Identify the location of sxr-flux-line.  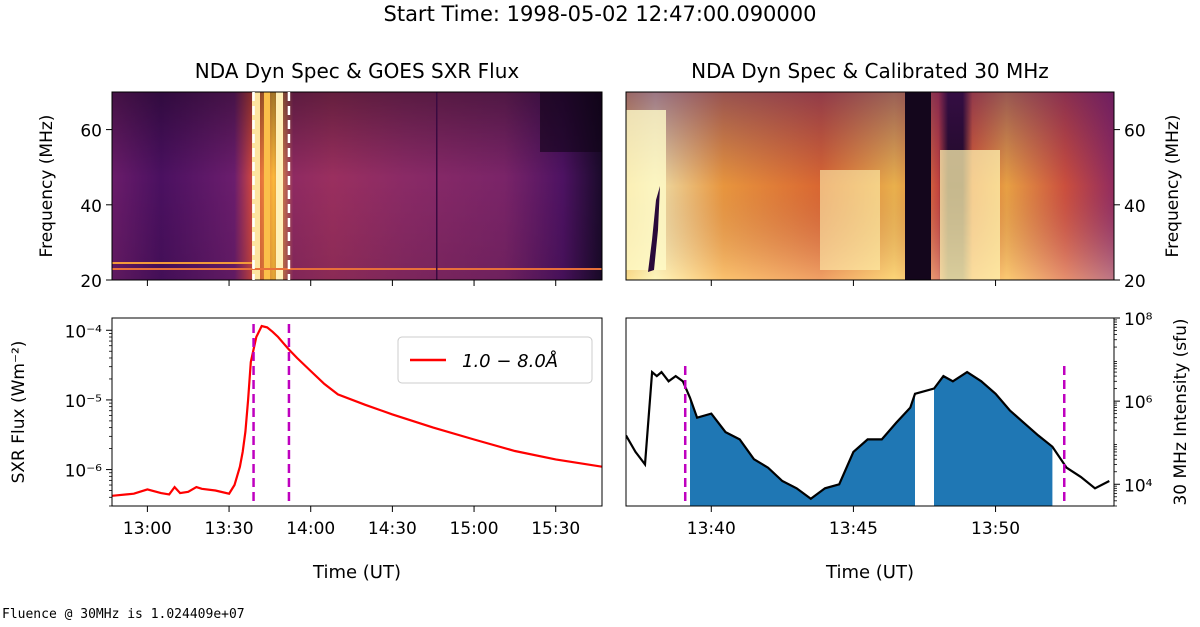
(357, 410).